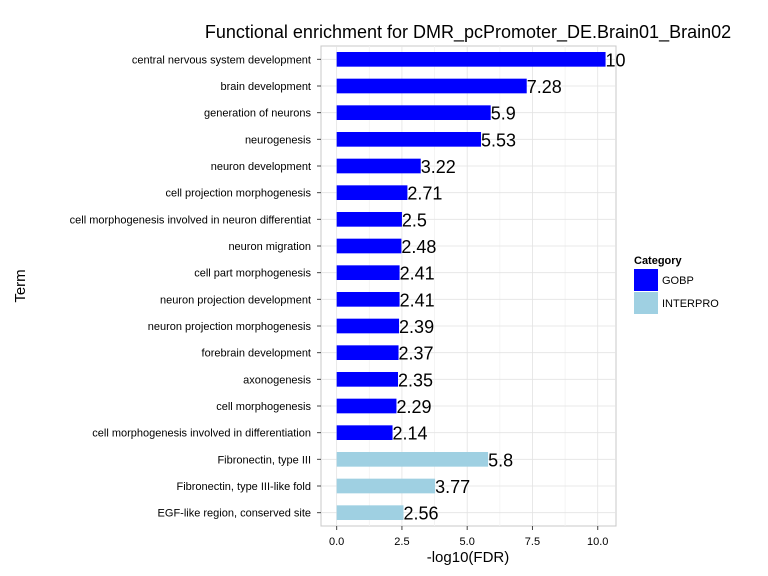  I want to click on x-tick-label-0: 0.0, so click(336, 542).